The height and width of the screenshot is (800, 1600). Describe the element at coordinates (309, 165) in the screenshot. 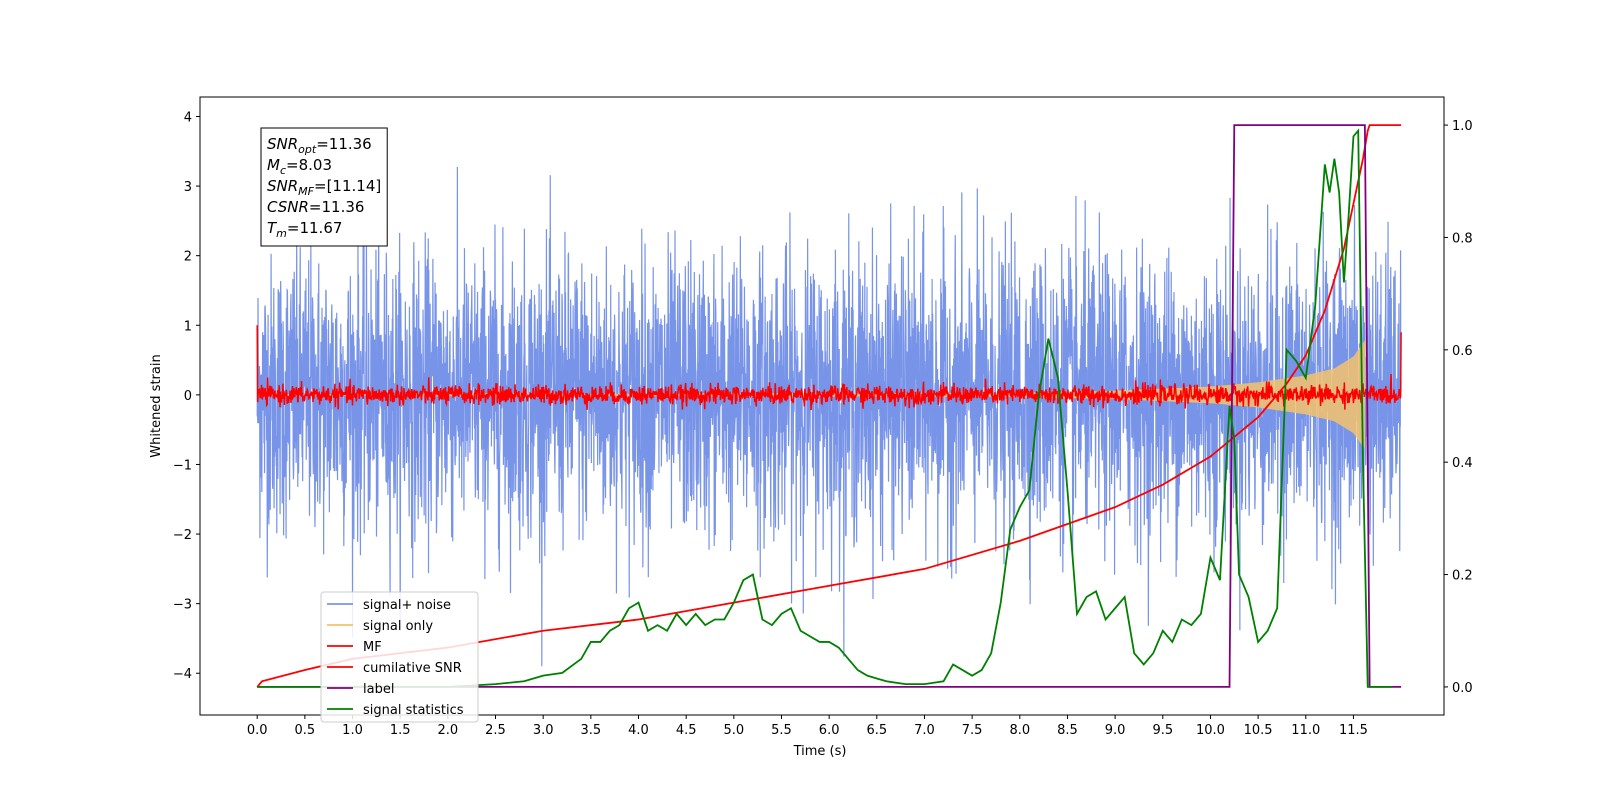

I see `annotation-value: =8.03` at that location.